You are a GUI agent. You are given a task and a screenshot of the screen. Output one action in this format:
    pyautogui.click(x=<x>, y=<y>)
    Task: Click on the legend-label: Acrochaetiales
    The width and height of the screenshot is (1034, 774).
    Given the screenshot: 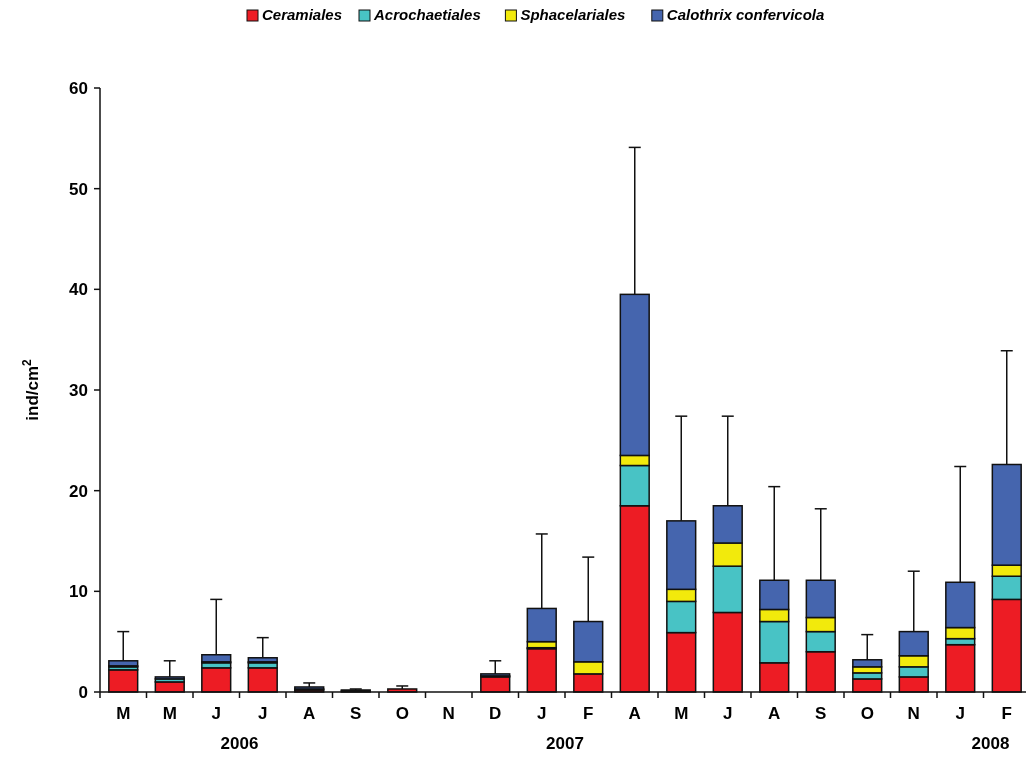 What is the action you would take?
    pyautogui.click(x=427, y=14)
    